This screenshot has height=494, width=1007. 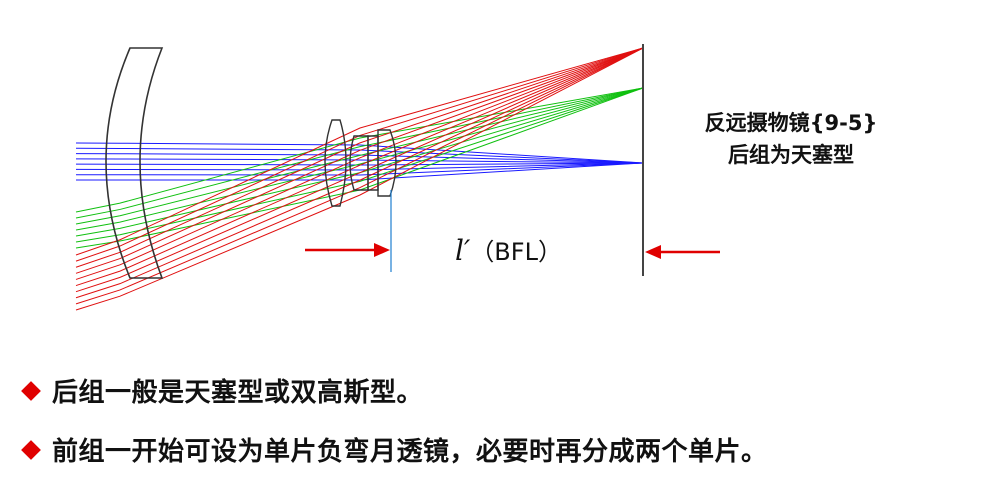 What do you see at coordinates (410, 452) in the screenshot?
I see `bullet-text-2: 前组一开始可设为单片负弯月透镜，必要时再分成两个单片。` at bounding box center [410, 452].